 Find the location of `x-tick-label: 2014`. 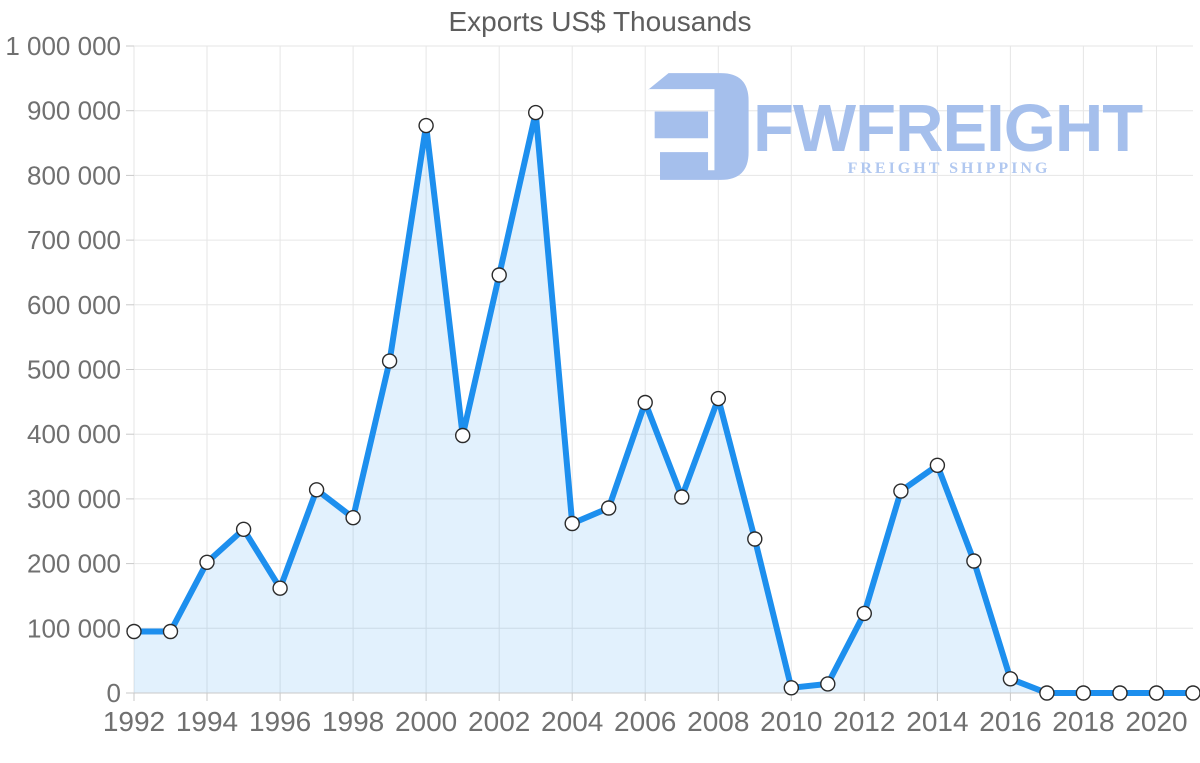

x-tick-label: 2014 is located at coordinates (937, 721).